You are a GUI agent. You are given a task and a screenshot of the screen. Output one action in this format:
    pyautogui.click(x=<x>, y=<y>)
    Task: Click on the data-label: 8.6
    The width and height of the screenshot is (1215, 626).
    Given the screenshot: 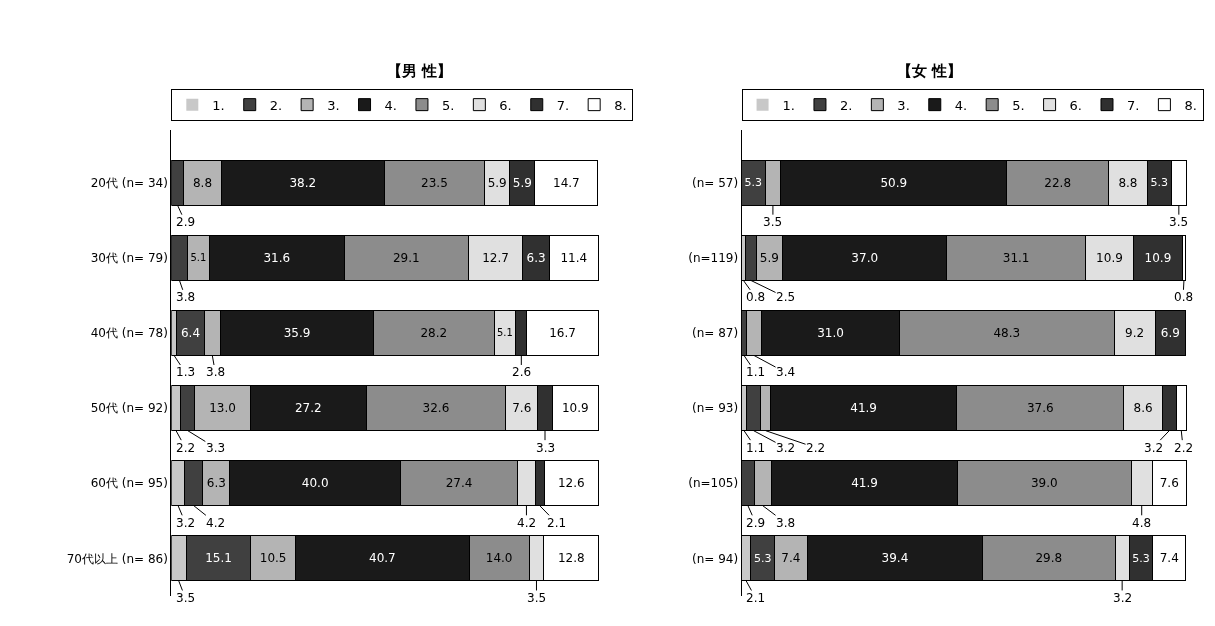 What is the action you would take?
    pyautogui.click(x=1143, y=408)
    